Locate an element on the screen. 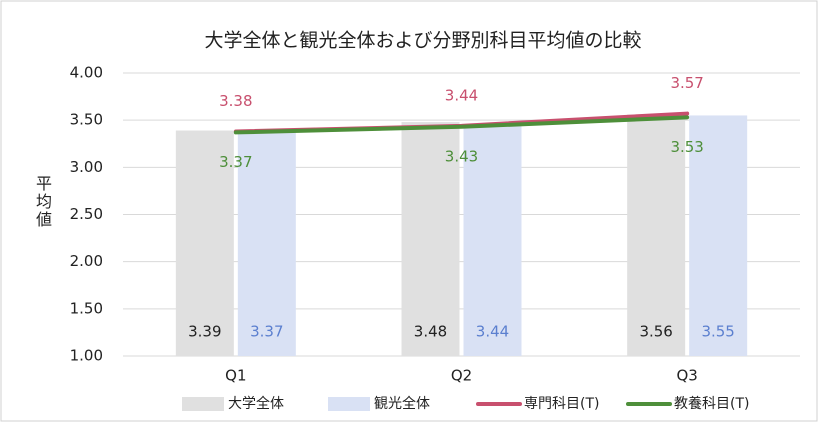 This screenshot has width=824, height=425. bar-value-label: 3.55 is located at coordinates (717, 332).